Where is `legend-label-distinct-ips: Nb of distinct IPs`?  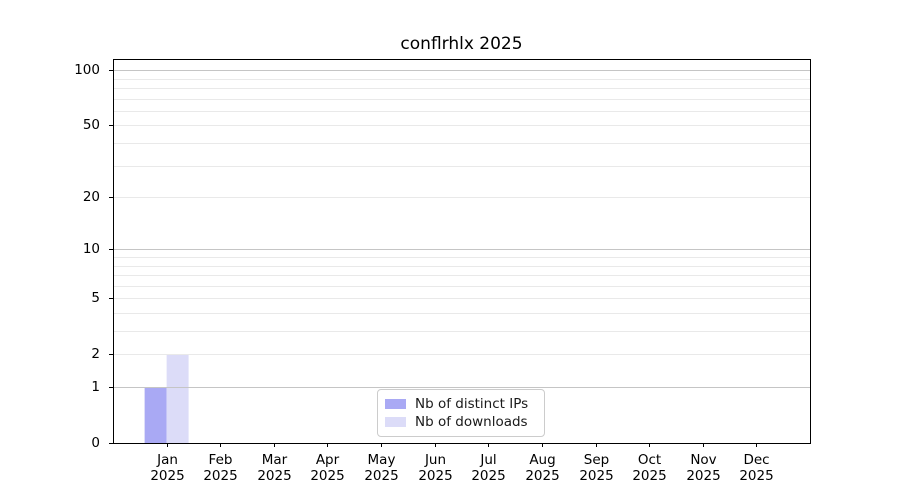
legend-label-distinct-ips: Nb of distinct IPs is located at coordinates (472, 404).